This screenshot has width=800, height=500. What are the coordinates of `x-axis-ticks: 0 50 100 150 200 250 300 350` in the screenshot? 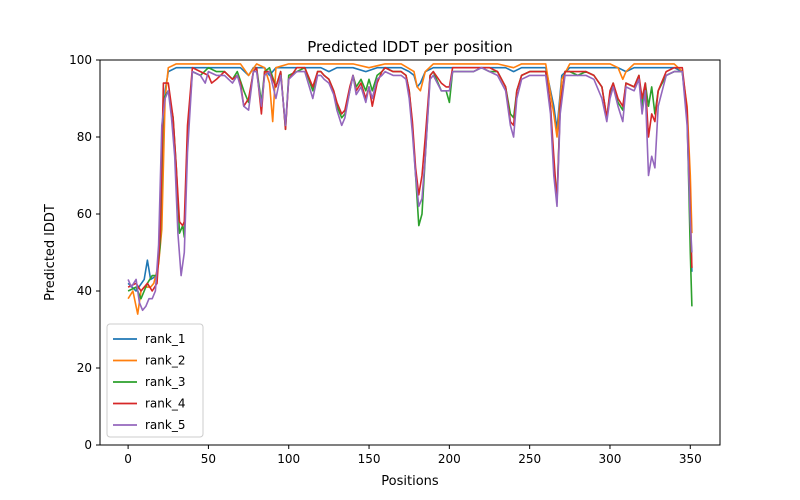 It's located at (413, 455).